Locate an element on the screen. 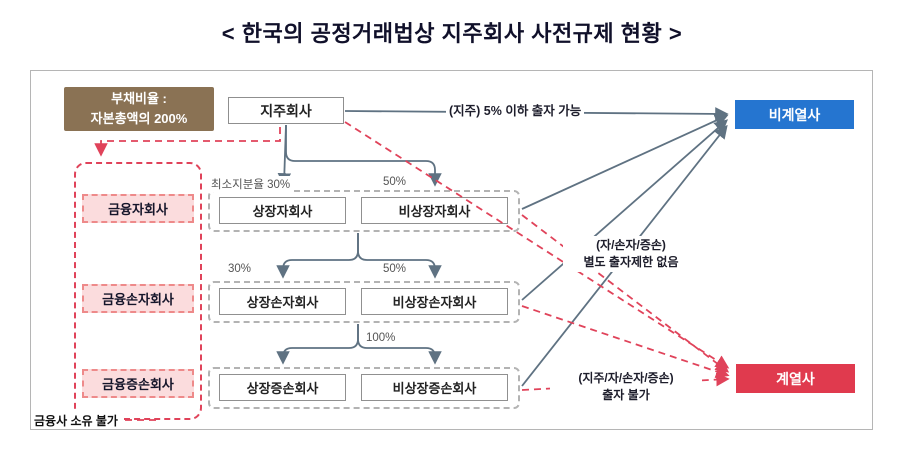 This screenshot has width=904, height=460. ratio-label-tier2-unlisted: 50% is located at coordinates (395, 269).